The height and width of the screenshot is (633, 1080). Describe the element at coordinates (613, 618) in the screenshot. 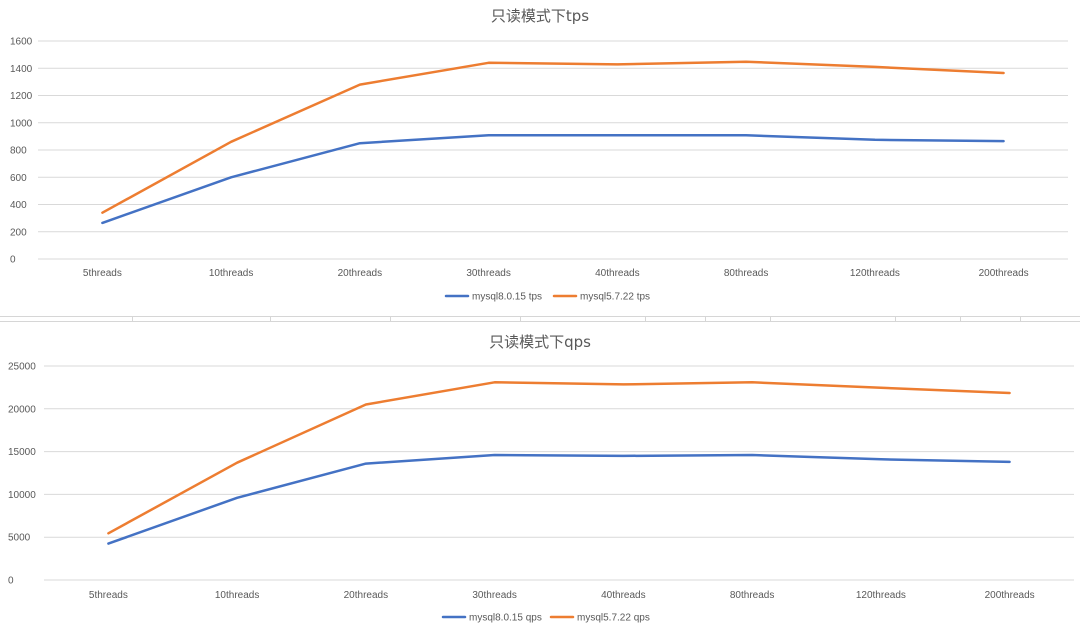

I see `legend-label: mysql5.7.22 qps` at that location.